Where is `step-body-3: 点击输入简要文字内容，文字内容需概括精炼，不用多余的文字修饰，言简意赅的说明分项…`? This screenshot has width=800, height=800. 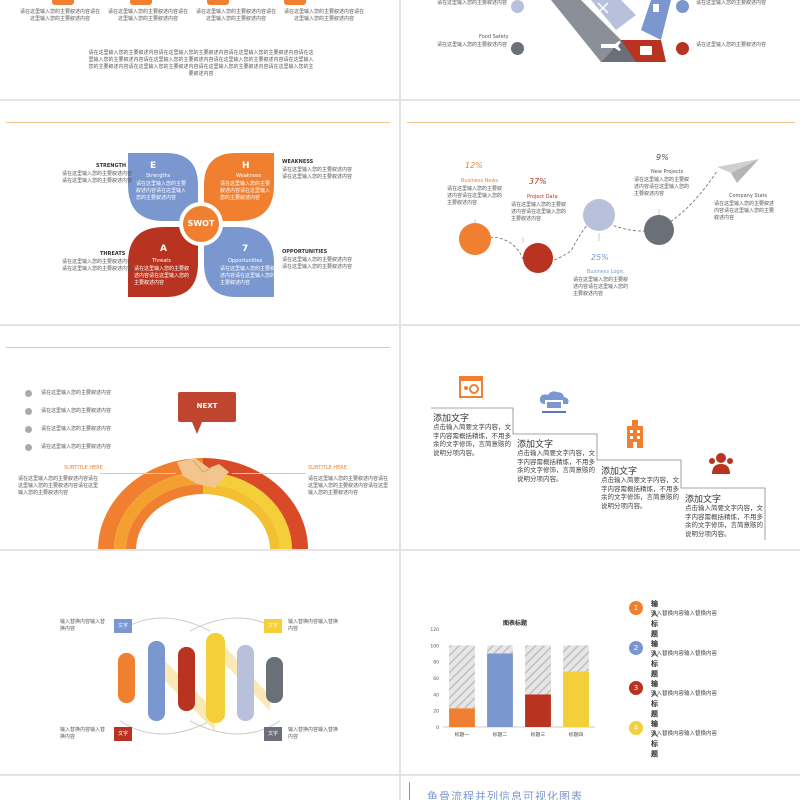
step-body-3: 点击输入简要文字内容，文字内容需概括精炼，不用多余的文字修饰，言简意赅的说明分项… is located at coordinates (640, 493).